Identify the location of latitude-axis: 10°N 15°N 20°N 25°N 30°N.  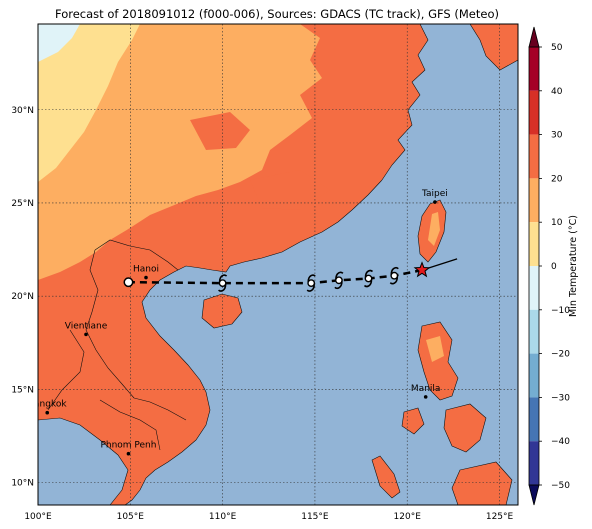
(22, 297).